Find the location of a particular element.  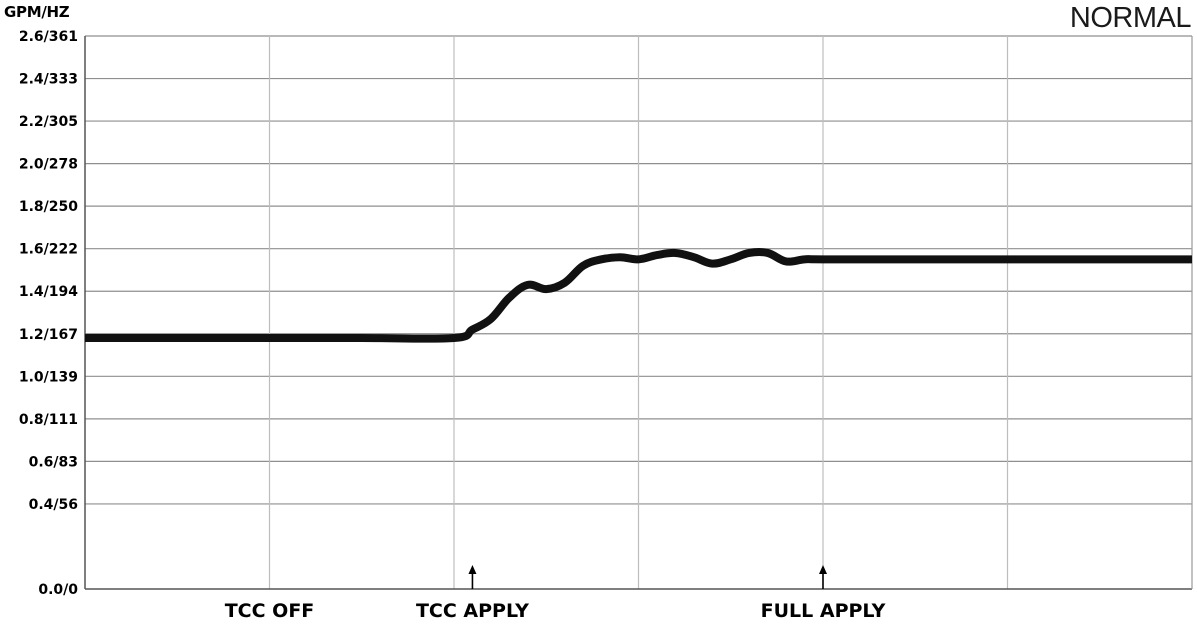

event-markers: TCC OFF TCC APPLY FULL APPLY is located at coordinates (555, 593).